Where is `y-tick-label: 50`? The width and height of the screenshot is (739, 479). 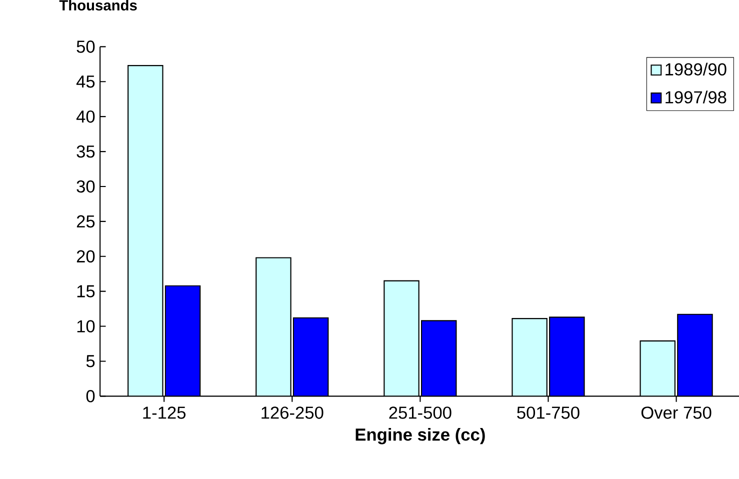
y-tick-label: 50 is located at coordinates (85, 46).